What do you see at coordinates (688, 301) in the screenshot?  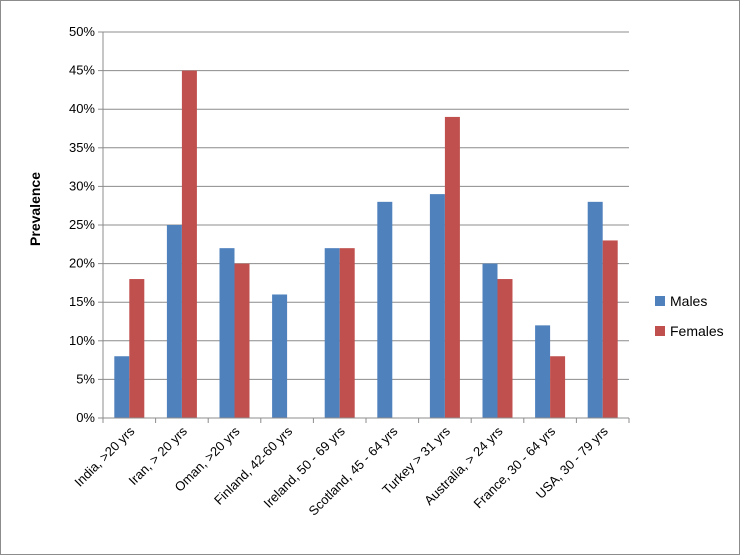 I see `legend-label-males: Males` at bounding box center [688, 301].